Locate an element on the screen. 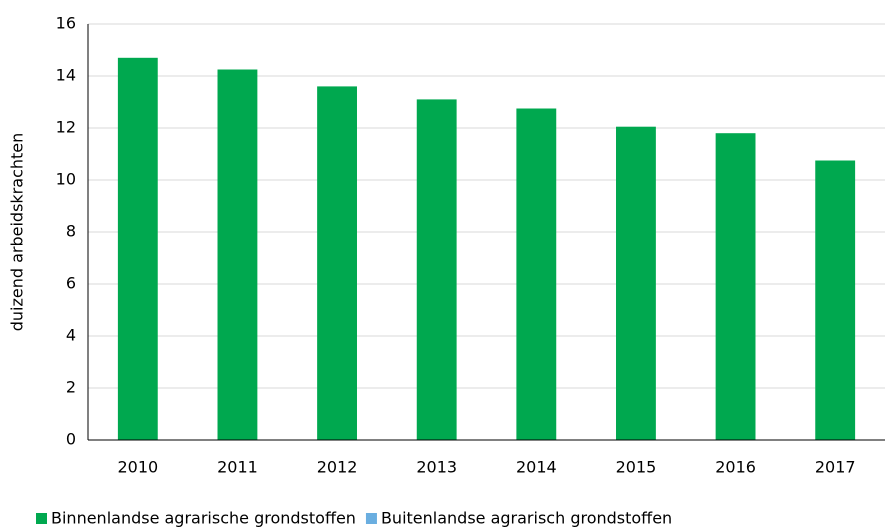 The height and width of the screenshot is (529, 887). y-axis-label: duizend arbeidskrachten is located at coordinates (17, 232).